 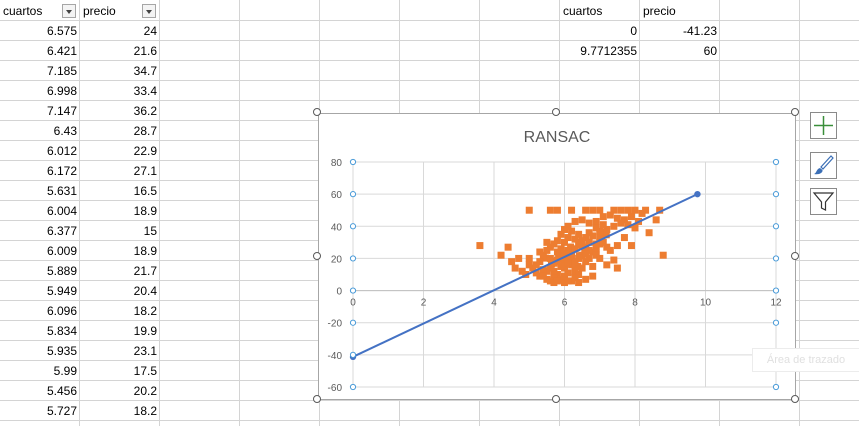 I want to click on cell-cuartos: 5.935, so click(x=61, y=351).